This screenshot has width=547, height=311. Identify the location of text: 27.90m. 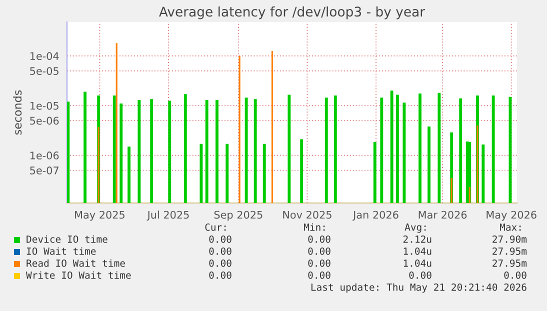
(509, 239).